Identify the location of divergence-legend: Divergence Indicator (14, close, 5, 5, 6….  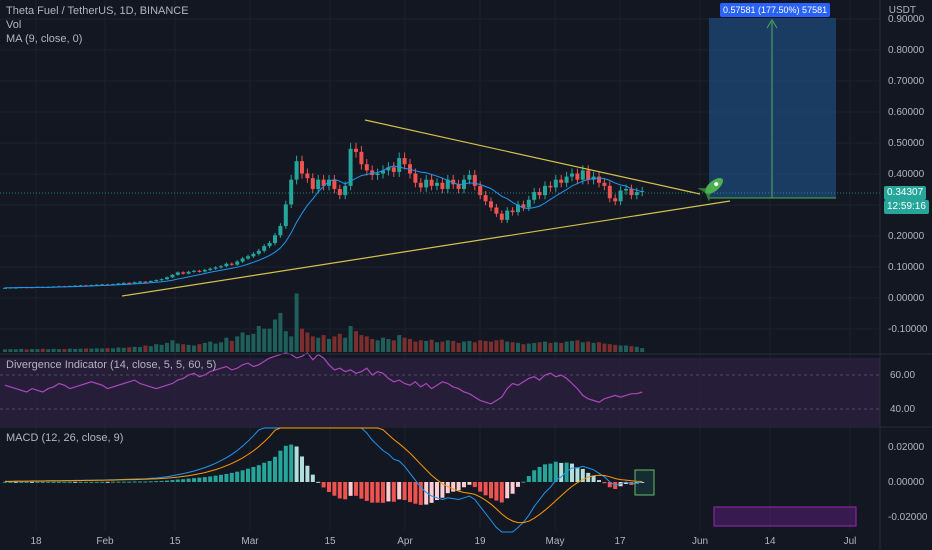
(111, 365).